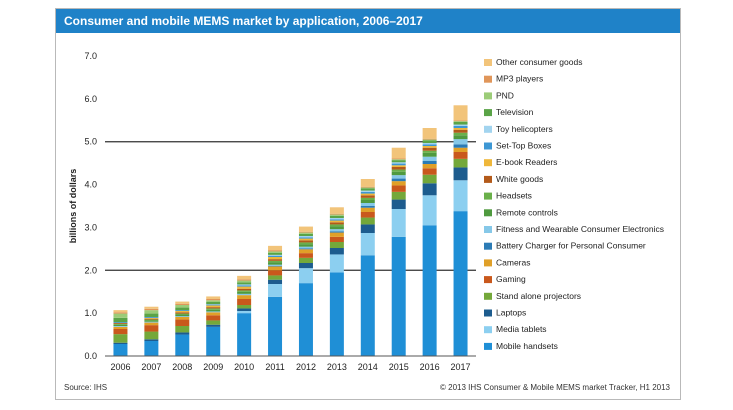 The width and height of the screenshot is (733, 410). I want to click on legend-label: Toy helicopters, so click(524, 129).